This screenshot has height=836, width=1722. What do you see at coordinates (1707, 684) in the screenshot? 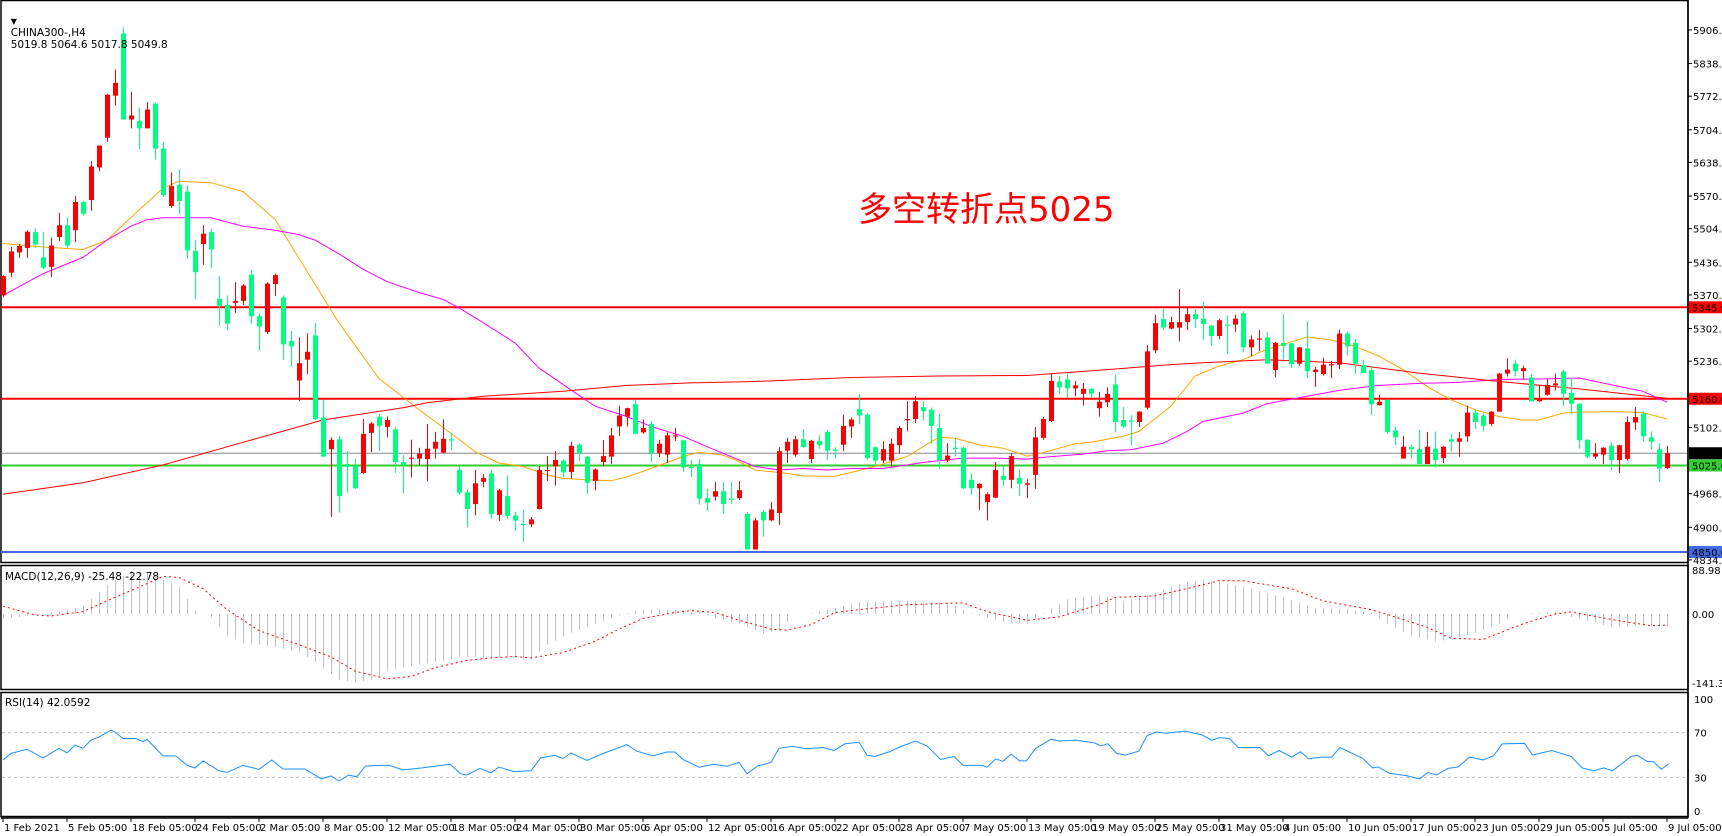
I see `macd-tick-label: -141.39` at bounding box center [1707, 684].